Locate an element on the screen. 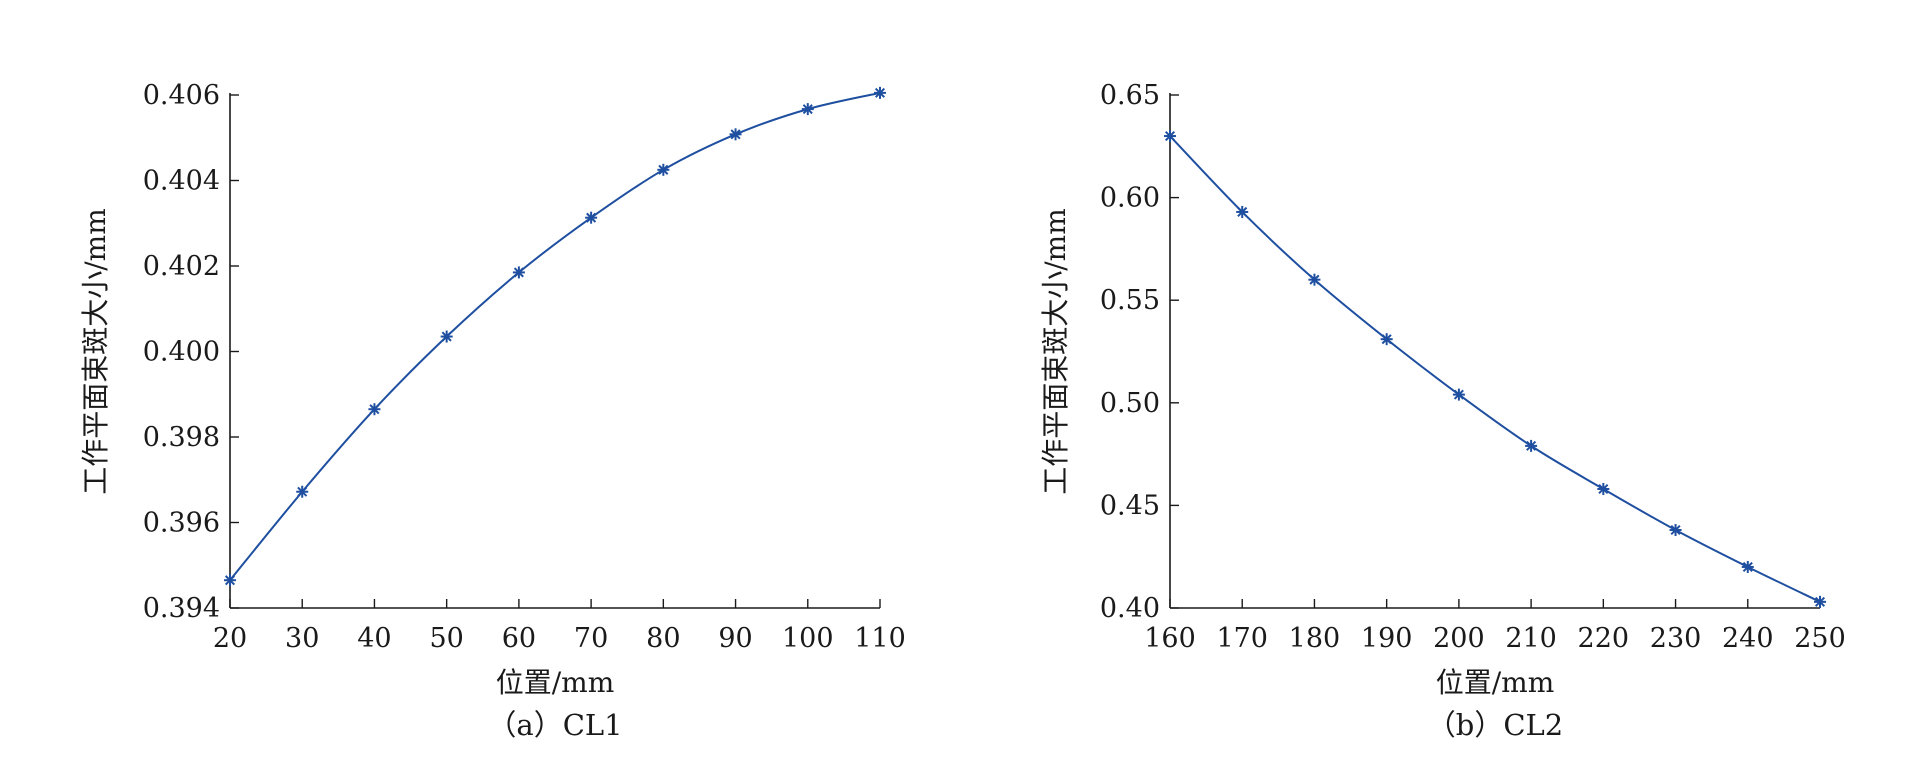 Image resolution: width=1905 pixels, height=773 pixels. chart-caption: （a）CL1 is located at coordinates (554, 725).